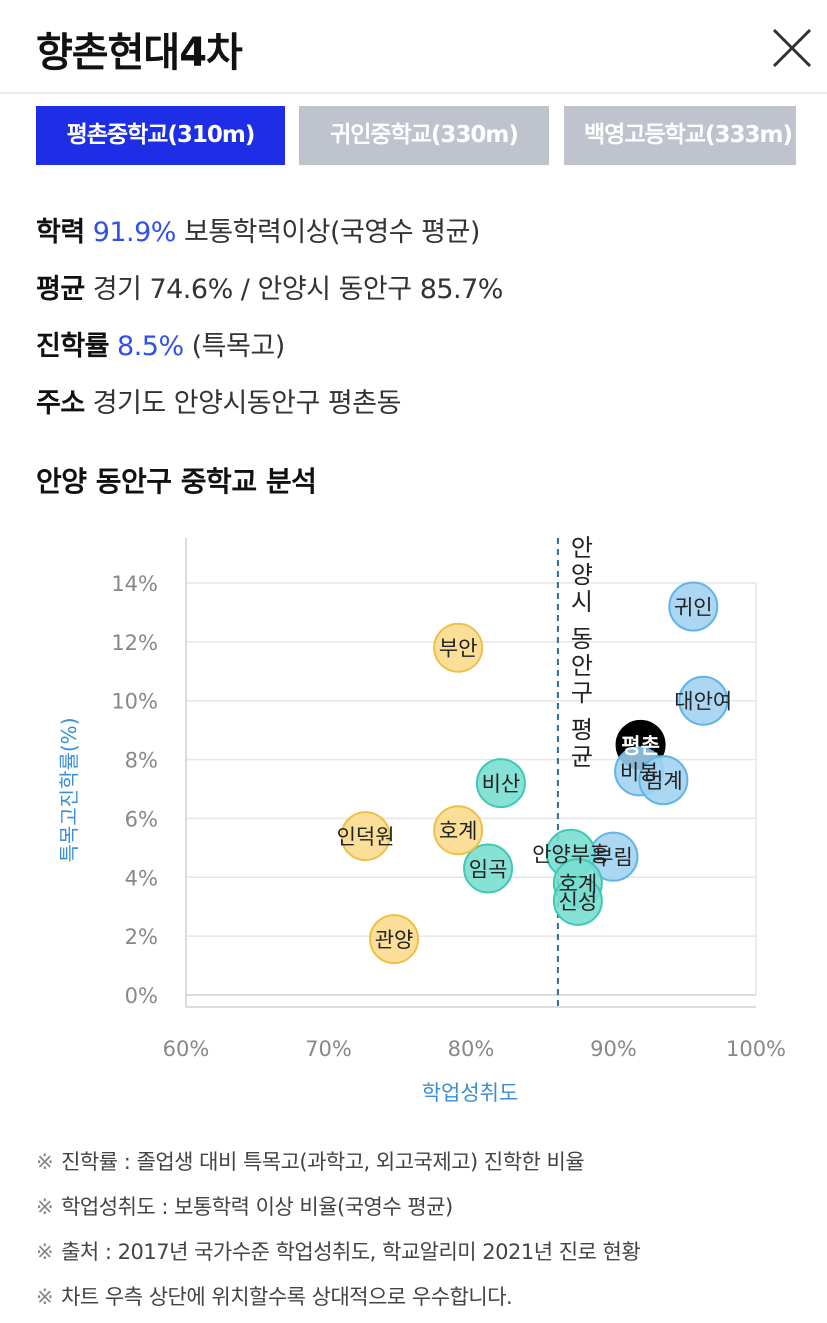  Describe the element at coordinates (186, 1049) in the screenshot. I see `x-tick-label: 60%` at that location.